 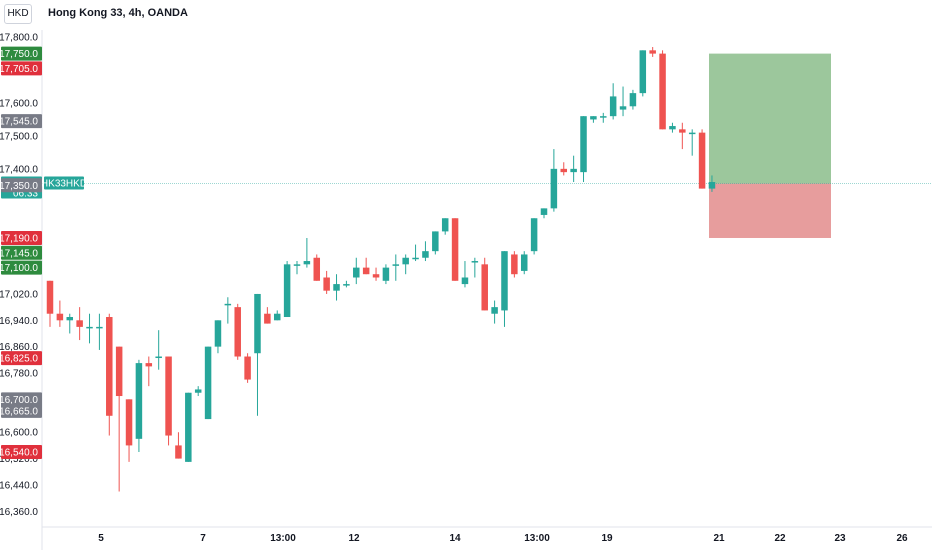 What do you see at coordinates (19, 347) in the screenshot?
I see `y-tick-label: 16,860.0` at bounding box center [19, 347].